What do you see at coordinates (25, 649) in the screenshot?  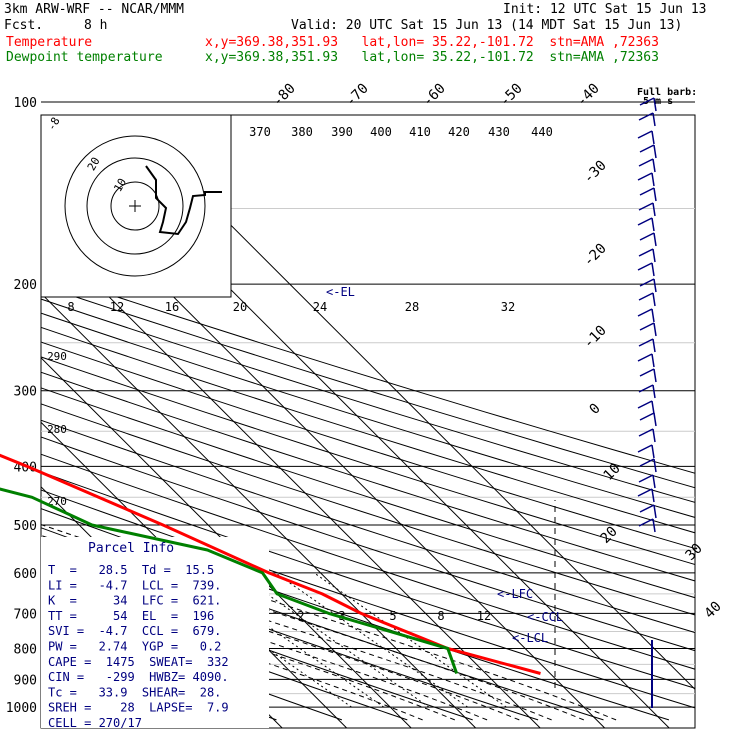 I see `pressure-tick-label: 800` at bounding box center [25, 649].